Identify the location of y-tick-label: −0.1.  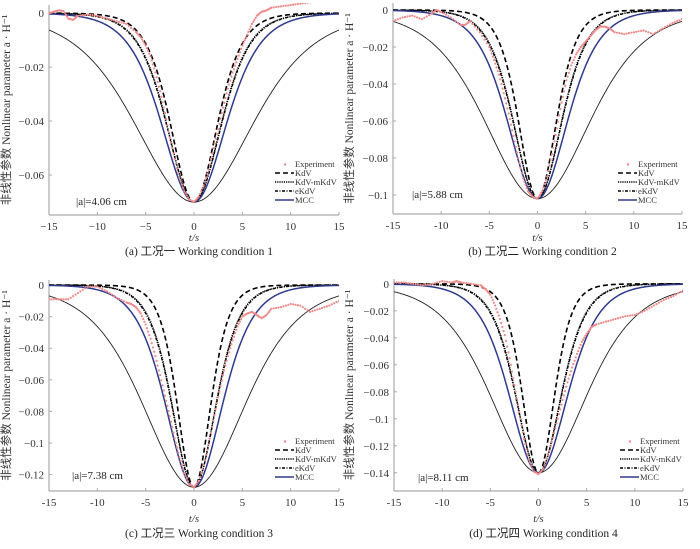
(378, 196).